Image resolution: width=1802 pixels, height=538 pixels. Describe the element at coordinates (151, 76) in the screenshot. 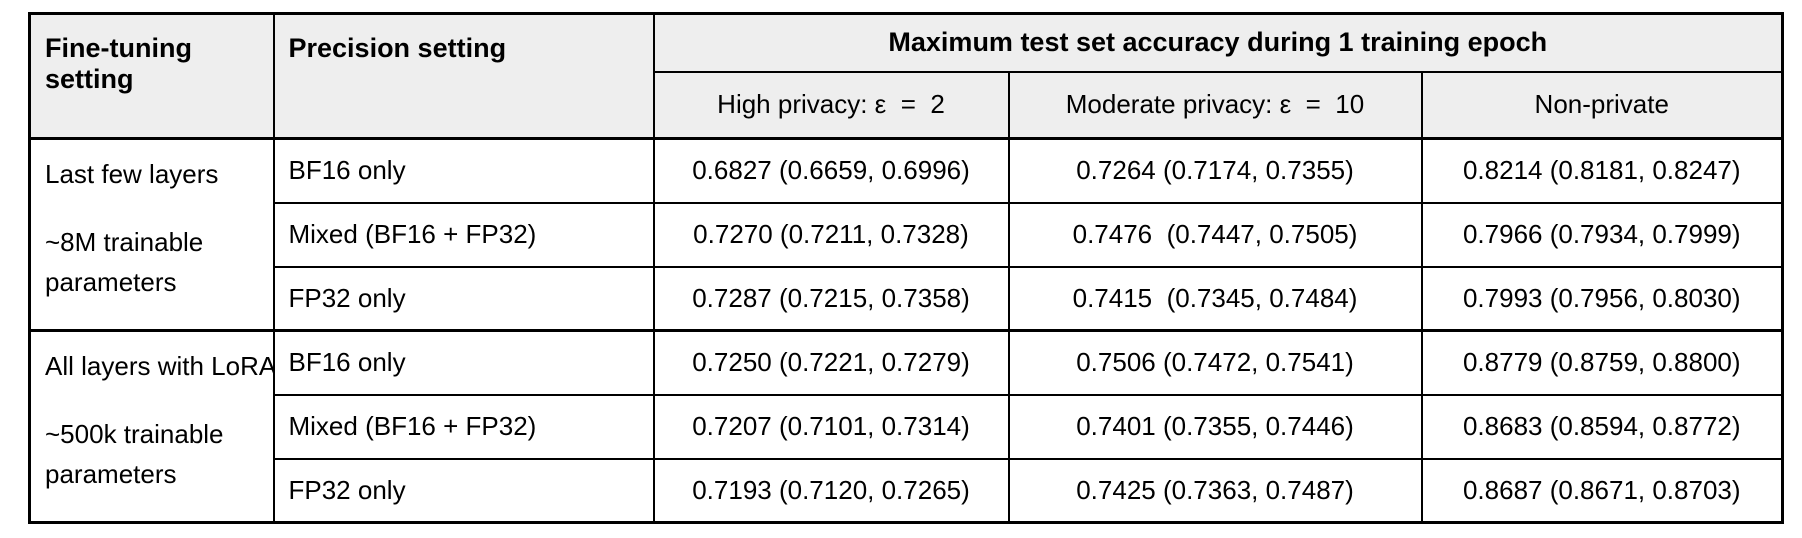

I see `header-finetuning-setting: Fine-tuning setting` at that location.